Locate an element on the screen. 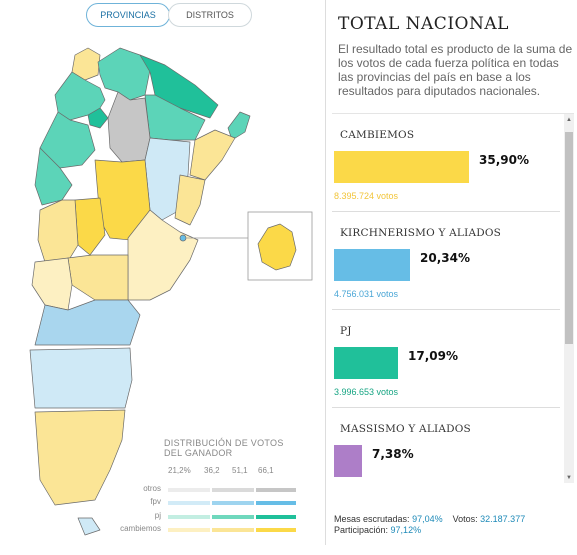 Image resolution: width=577 pixels, height=555 pixels. party-votes: 3.996.653 votos is located at coordinates (366, 392).